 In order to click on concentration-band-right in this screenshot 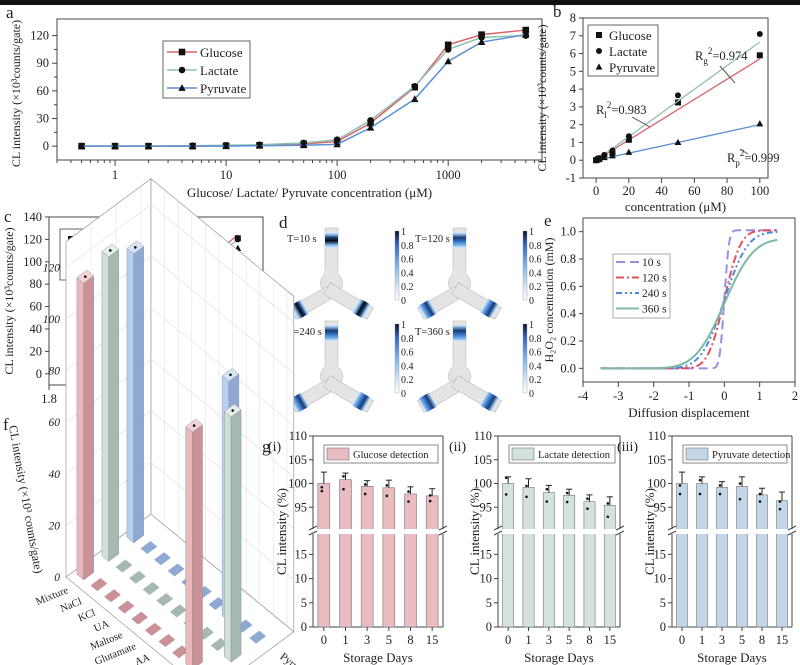, I will do `click(489, 401)`.